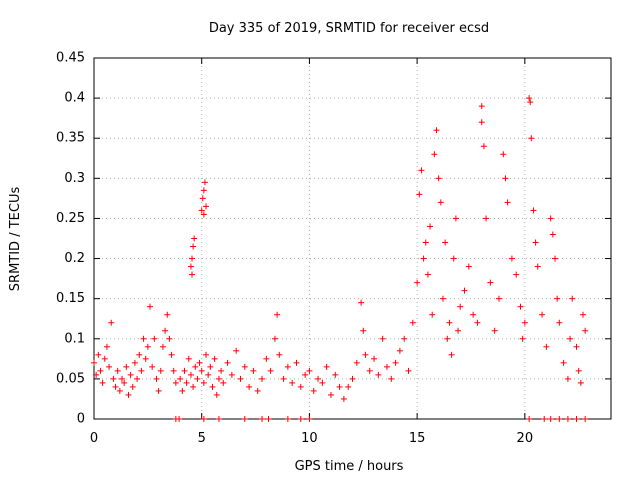 The height and width of the screenshot is (480, 640). Describe the element at coordinates (525, 438) in the screenshot. I see `x-tick-label: 20` at that location.